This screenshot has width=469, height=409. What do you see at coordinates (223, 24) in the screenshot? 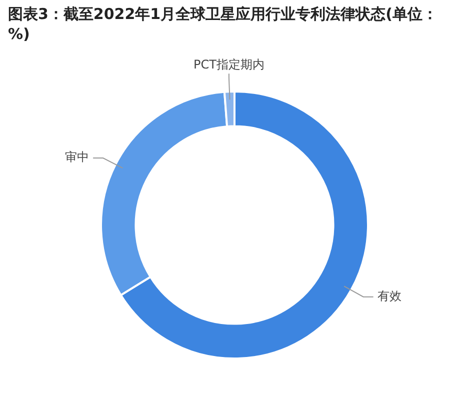
I see `chart-title: 图表3：截至2022年1月全球卫星应用行业专利法律状态(单位：%)` at bounding box center [223, 24].